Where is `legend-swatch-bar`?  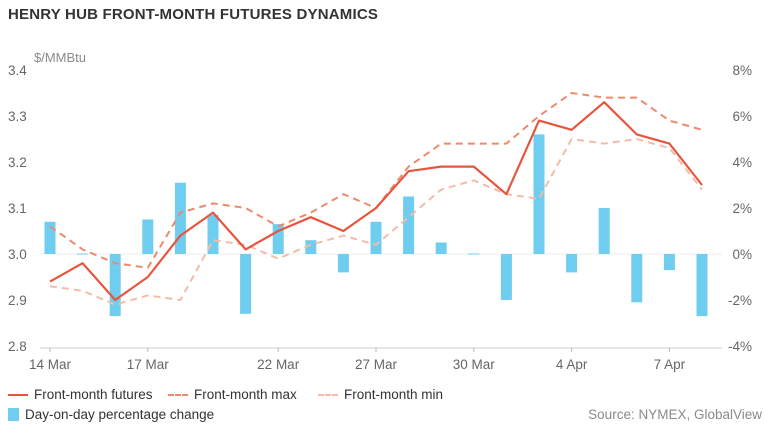 legend-swatch-bar is located at coordinates (13, 414).